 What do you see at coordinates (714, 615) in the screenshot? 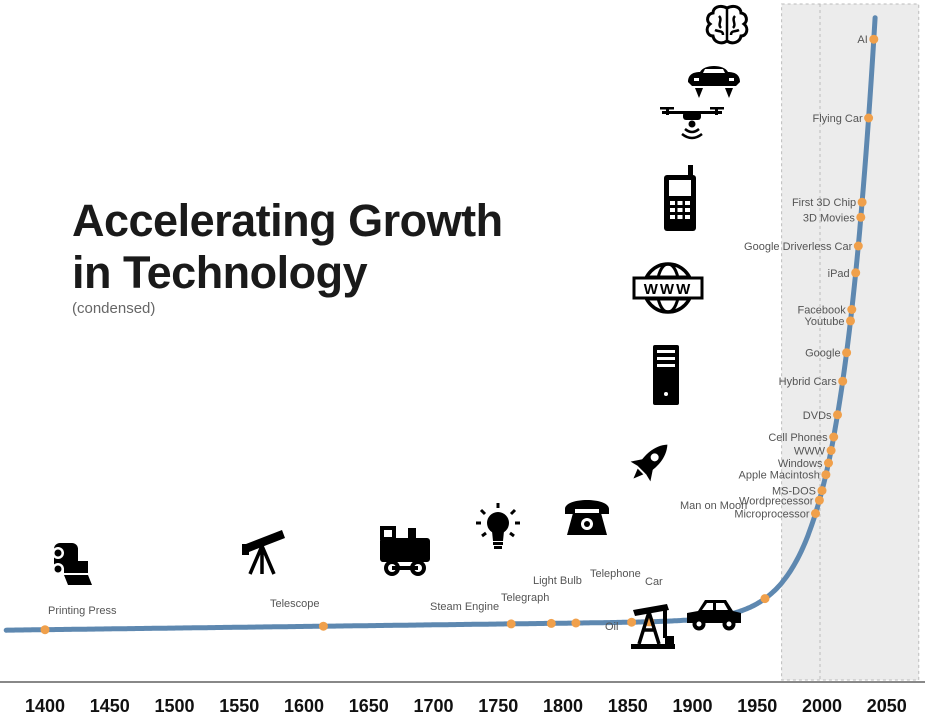
I see `car-icon` at bounding box center [714, 615].